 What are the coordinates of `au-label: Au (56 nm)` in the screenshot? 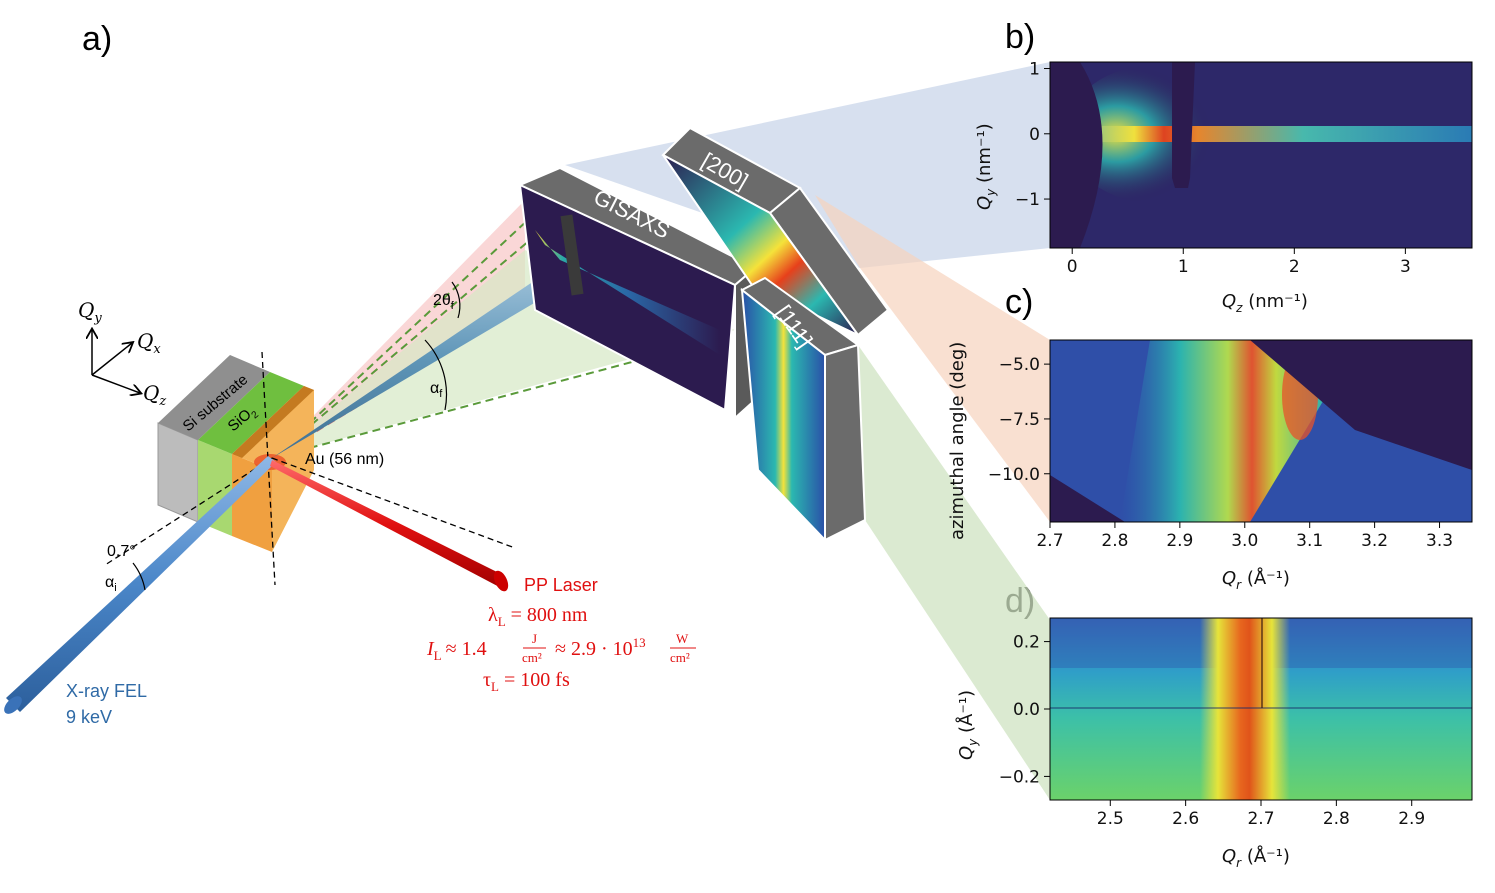 It's located at (344, 459).